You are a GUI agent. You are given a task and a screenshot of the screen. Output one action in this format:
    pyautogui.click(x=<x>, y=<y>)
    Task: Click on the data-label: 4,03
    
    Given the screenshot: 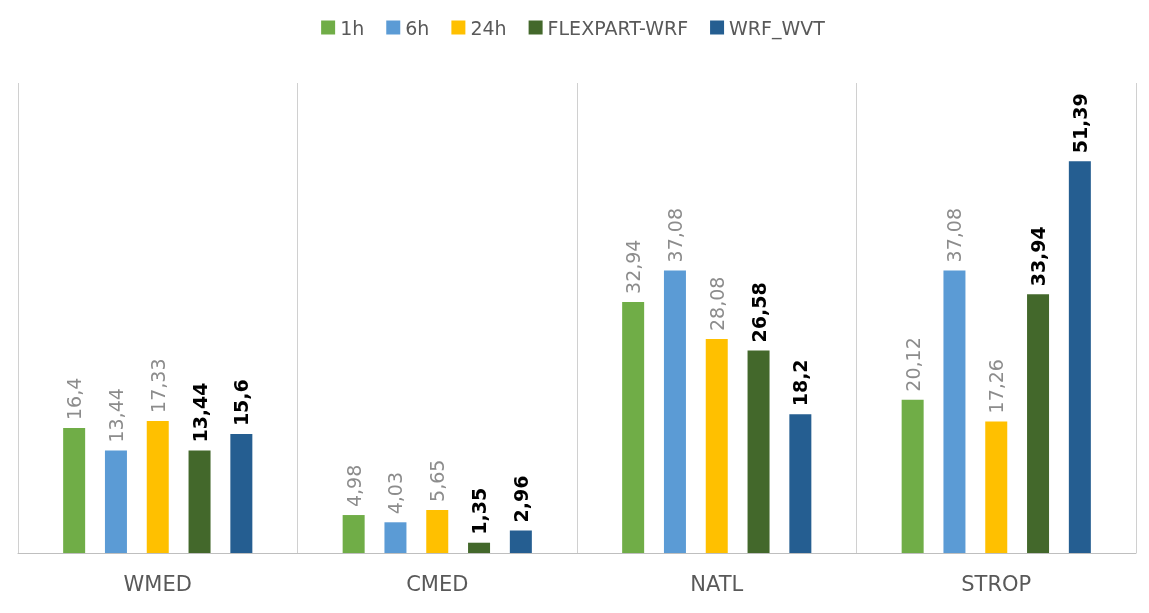 What is the action you would take?
    pyautogui.click(x=395, y=493)
    